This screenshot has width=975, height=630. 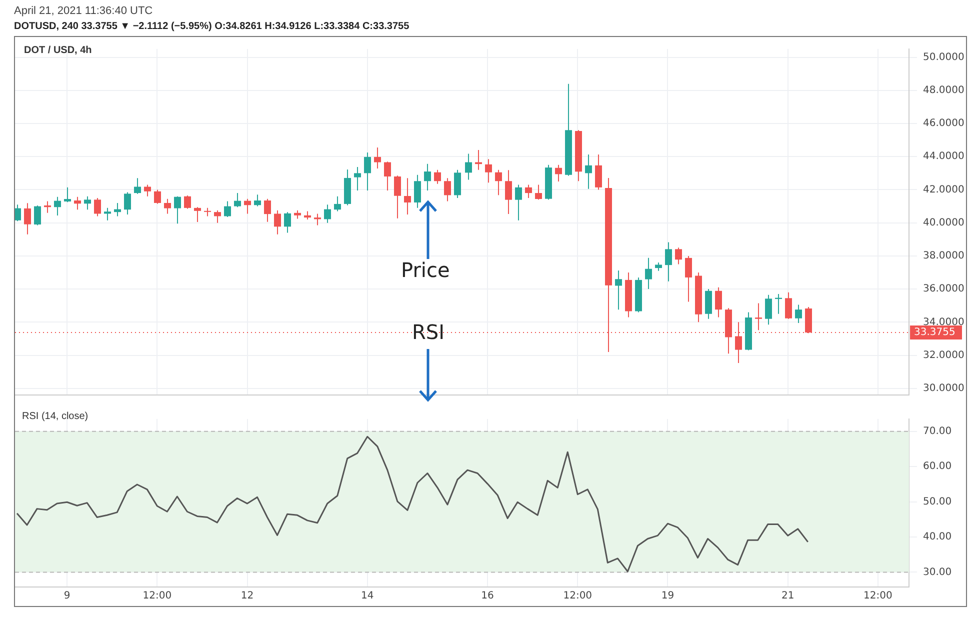 I want to click on y-tick-label: 40.00, so click(x=937, y=537).